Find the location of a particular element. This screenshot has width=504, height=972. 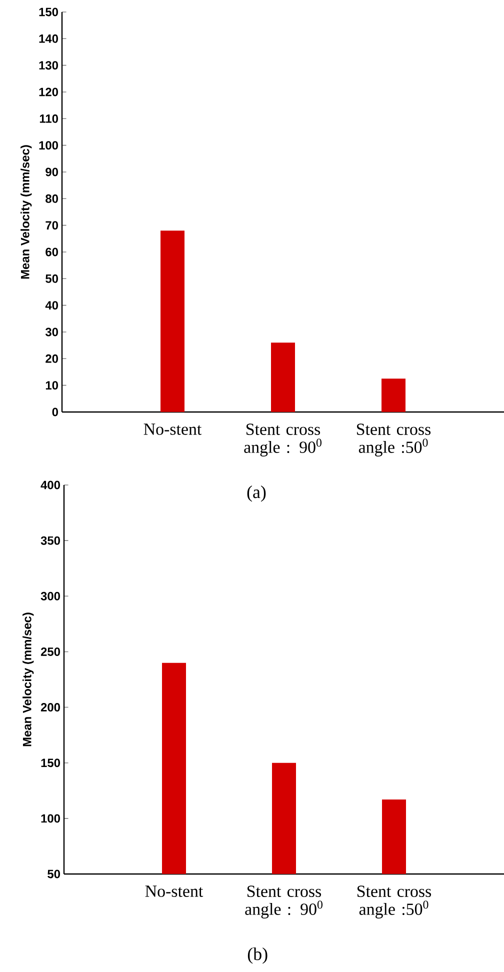

y-tick-label: 400 is located at coordinates (50, 485).